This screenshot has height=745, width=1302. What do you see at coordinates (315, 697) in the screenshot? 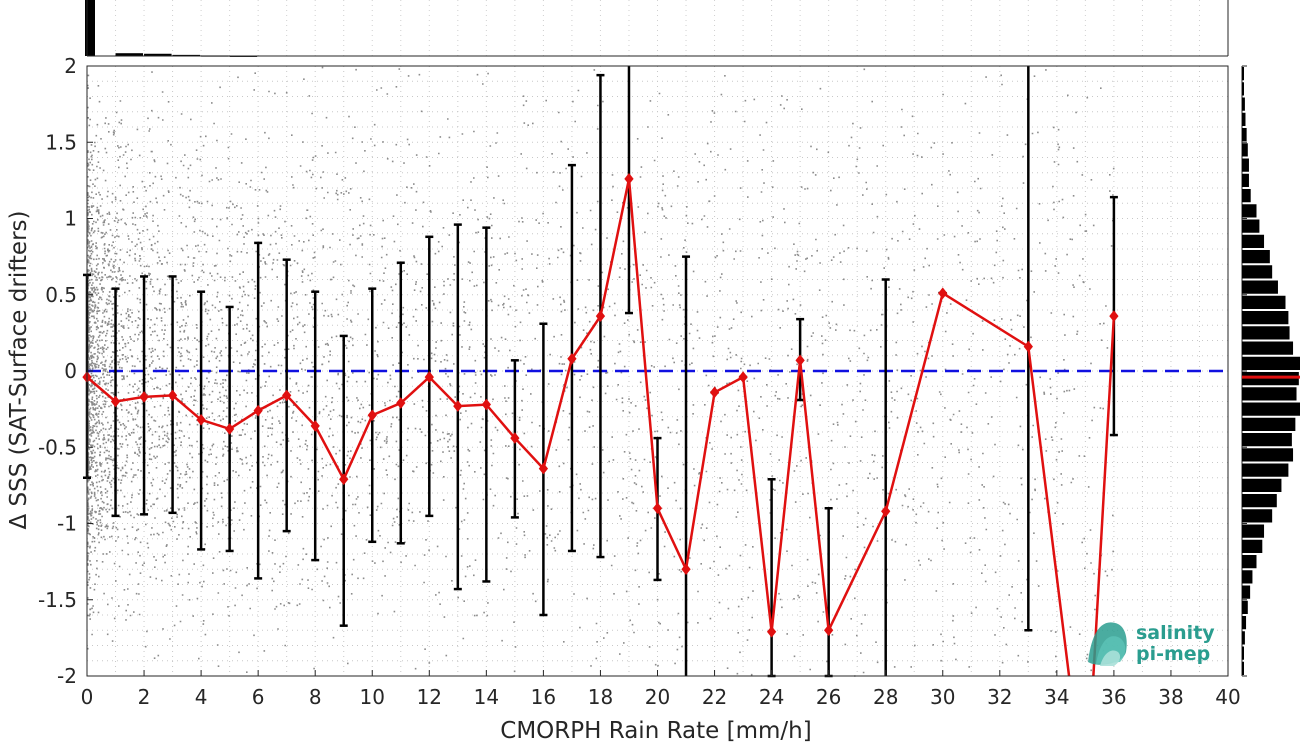
I see `x-tick-label: 8` at bounding box center [315, 697].